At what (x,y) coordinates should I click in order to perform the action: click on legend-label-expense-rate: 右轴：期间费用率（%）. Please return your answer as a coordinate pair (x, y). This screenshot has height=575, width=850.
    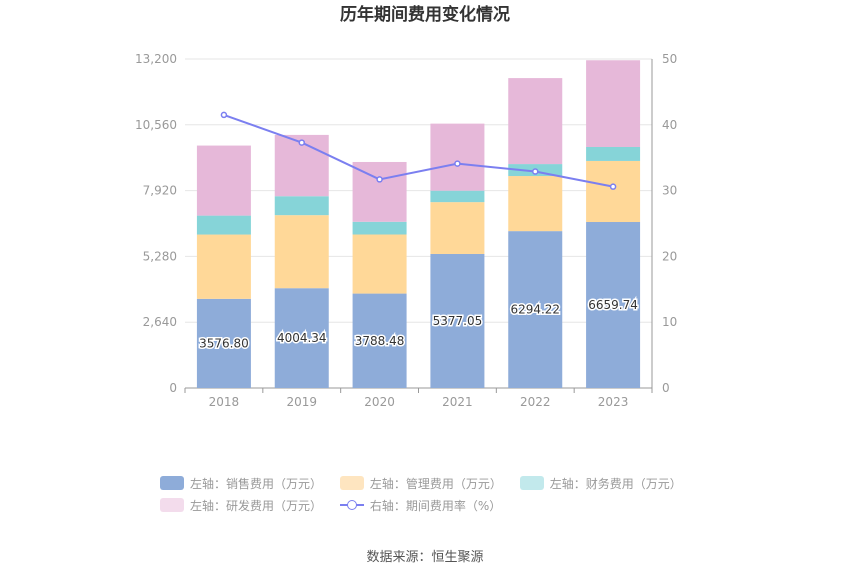
    Looking at the image, I should click on (435, 505).